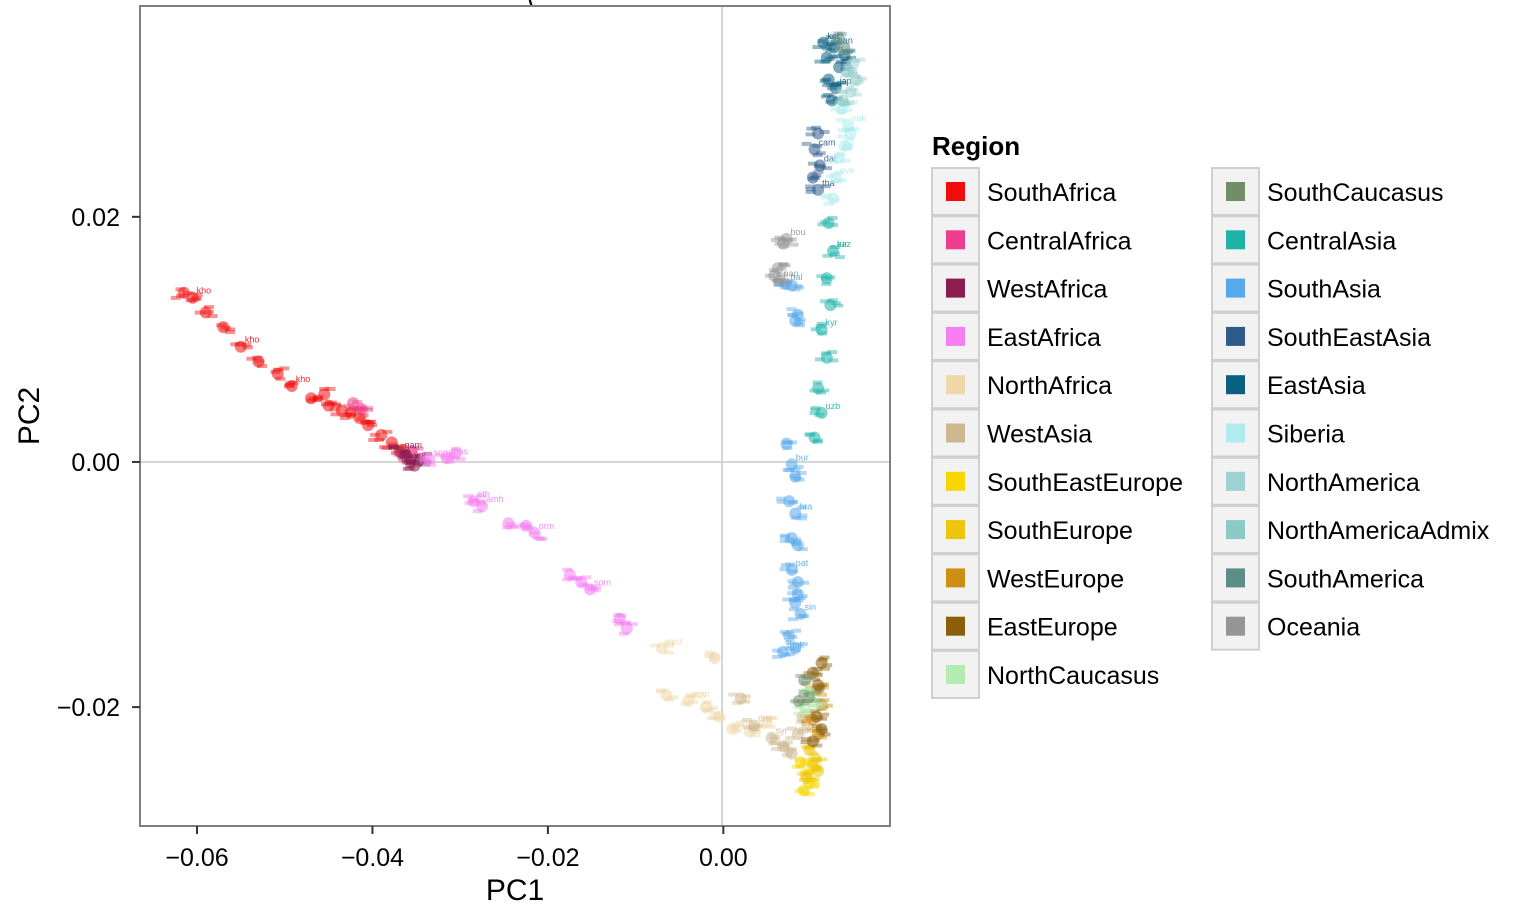 The width and height of the screenshot is (1524, 906). I want to click on legend-item: NorthAfrica, so click(1021, 385).